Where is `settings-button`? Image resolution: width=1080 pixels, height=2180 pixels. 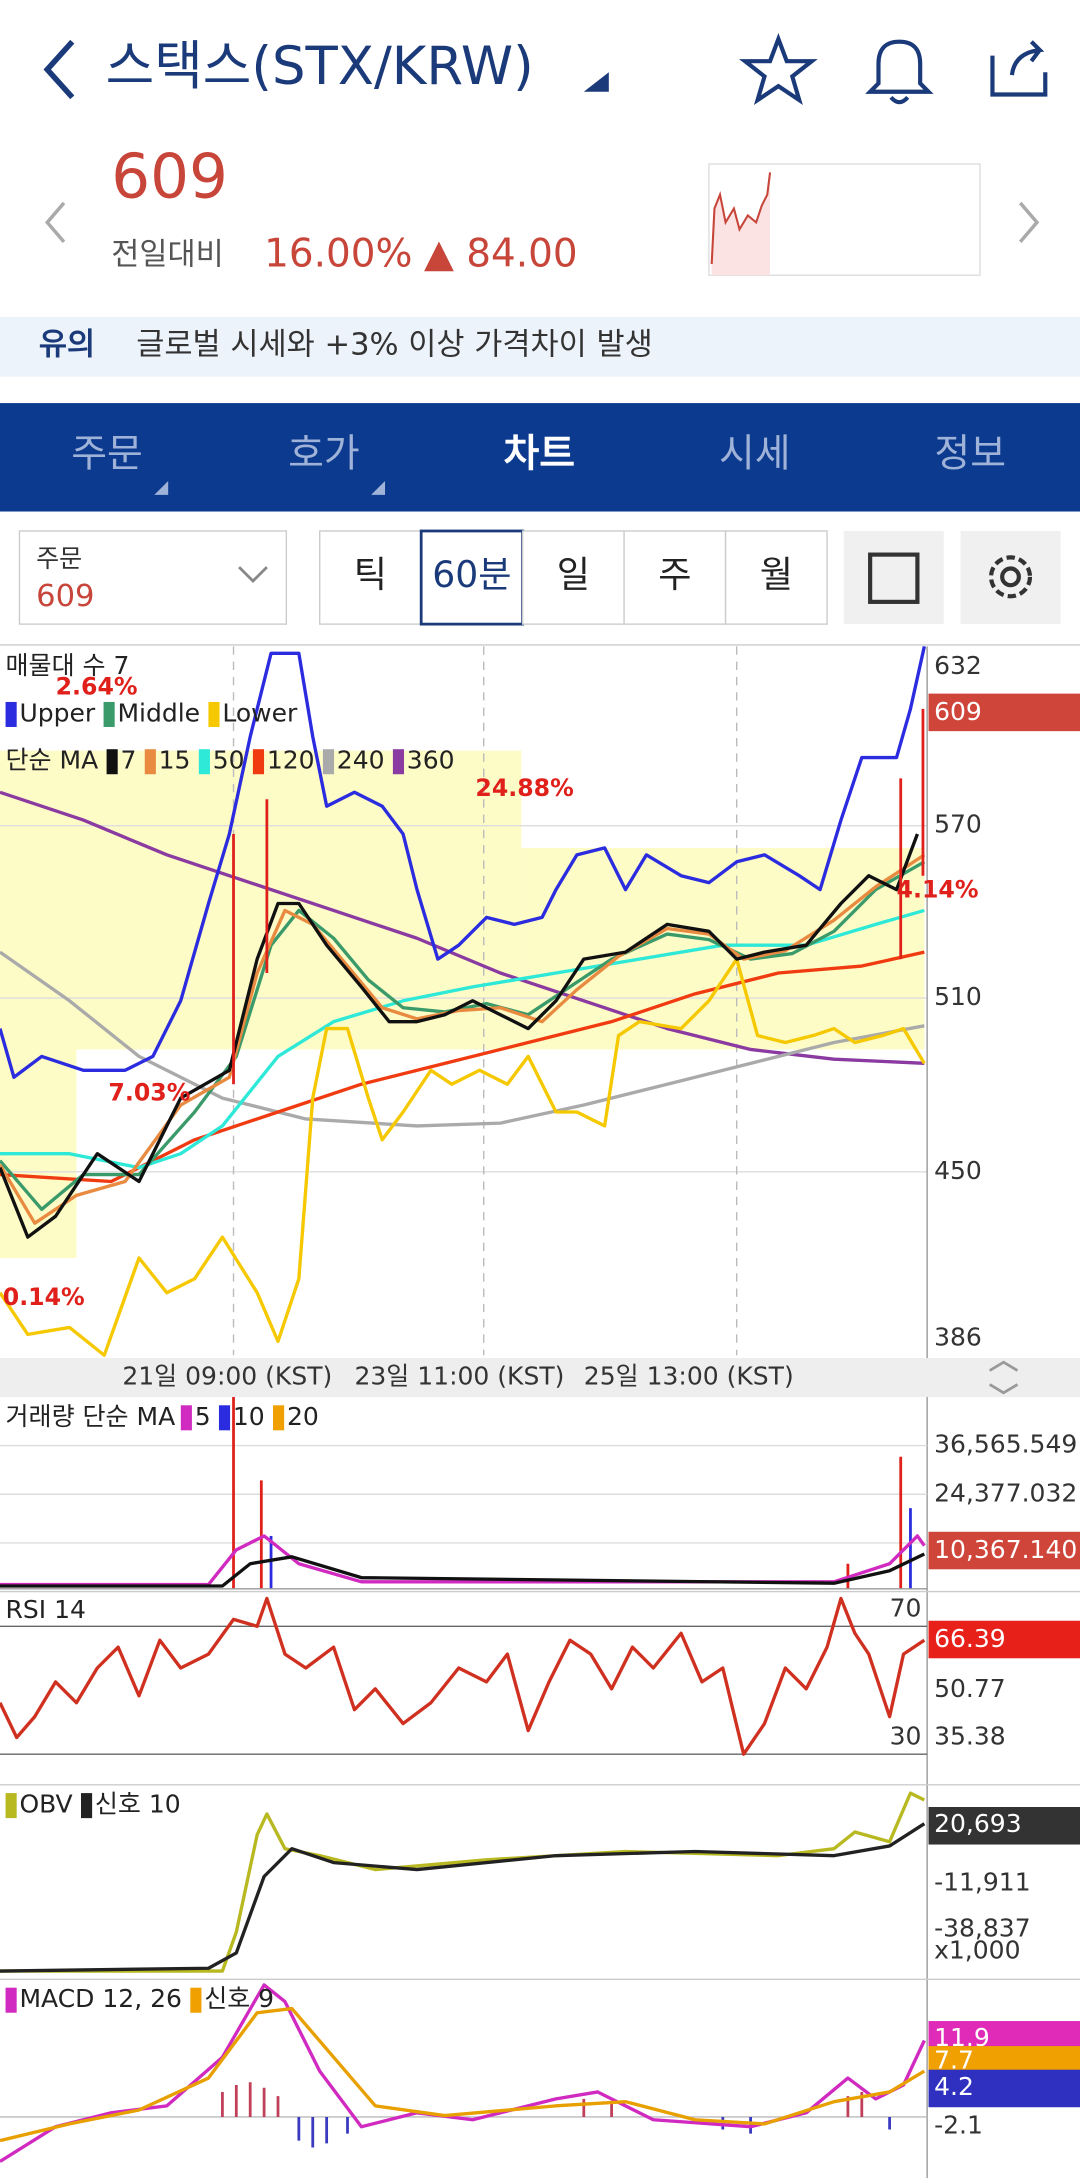
settings-button is located at coordinates (1010, 577).